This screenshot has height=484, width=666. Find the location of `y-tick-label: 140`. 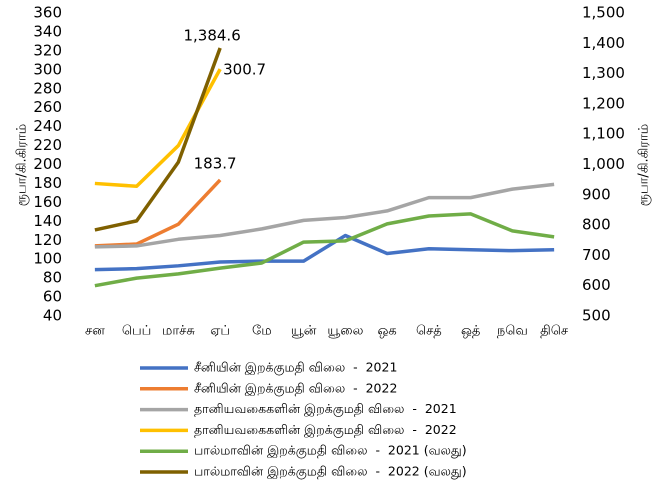

y-tick-label: 140 is located at coordinates (47, 221).